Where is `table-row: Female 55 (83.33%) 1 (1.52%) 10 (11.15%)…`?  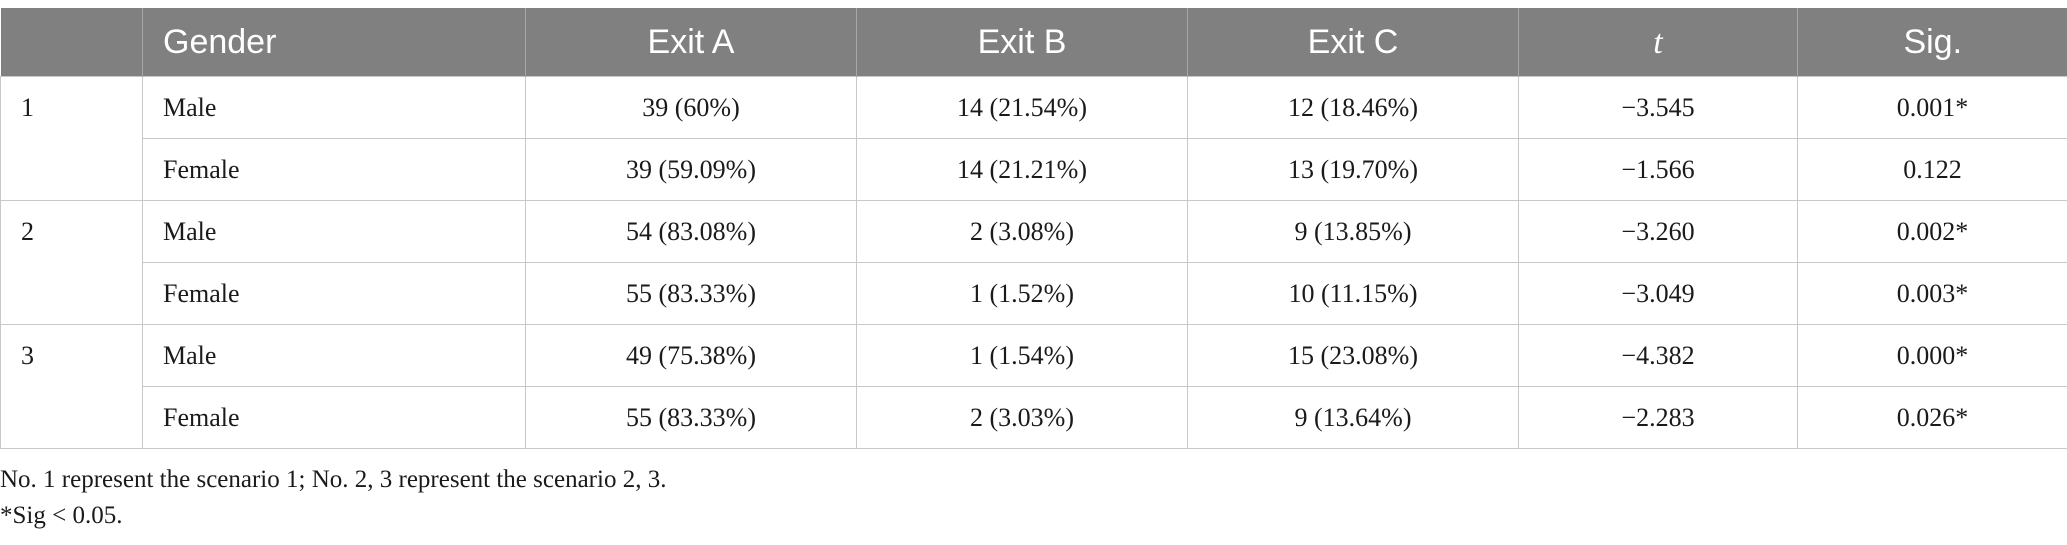 table-row: Female 55 (83.33%) 1 (1.52%) 10 (11.15%)… is located at coordinates (1034, 293).